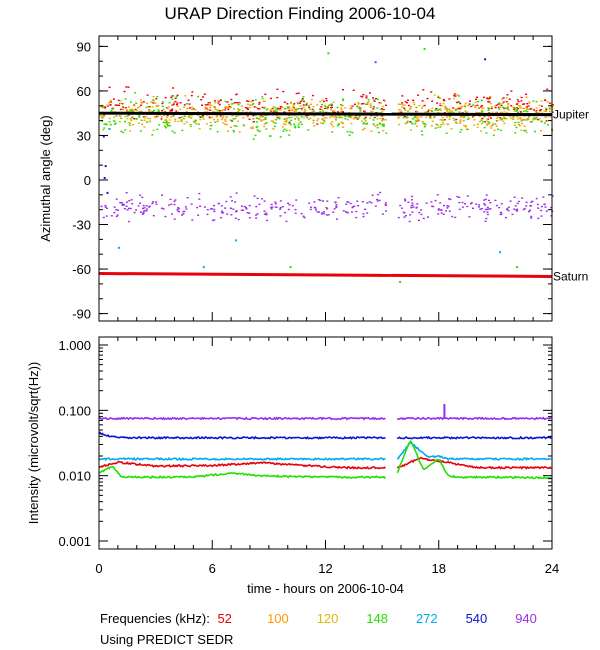  I want to click on y-axis-label-azimuth: Azimuthal angle (deg), so click(45, 178).